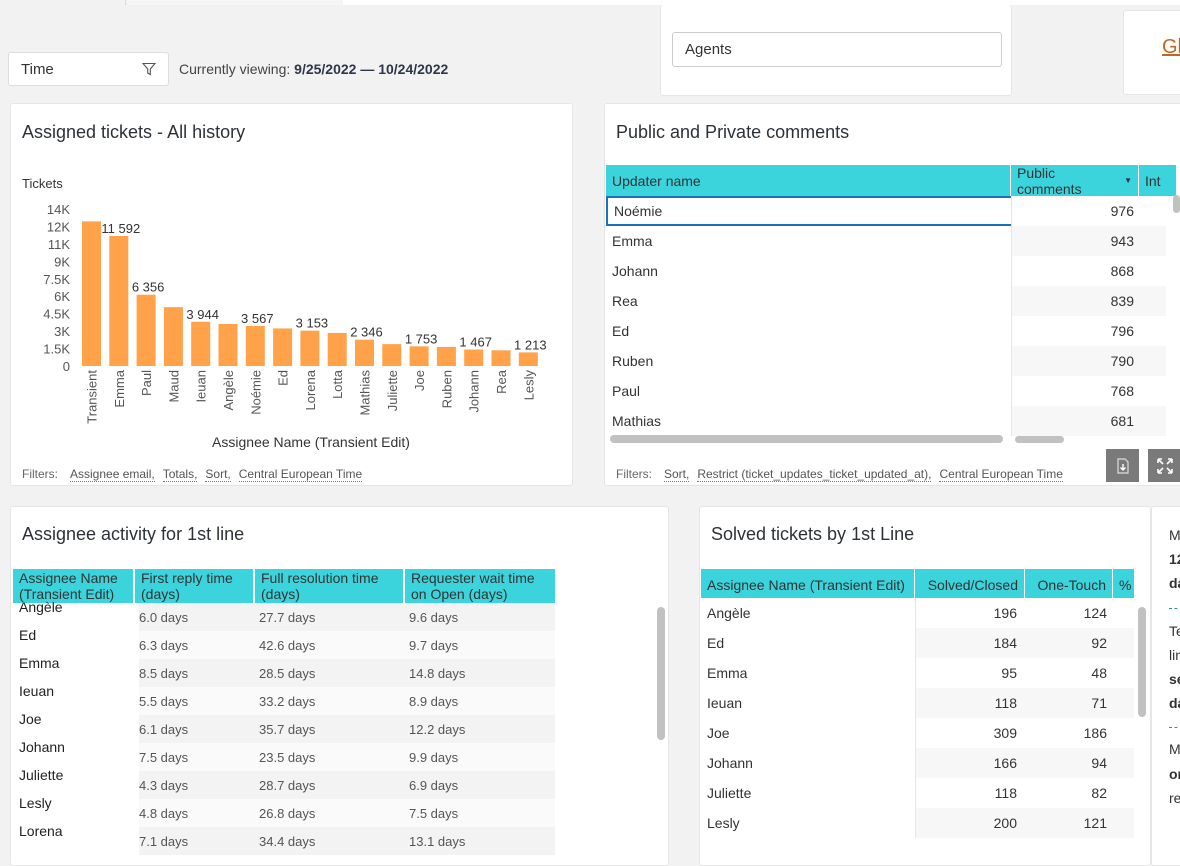 Image resolution: width=1180 pixels, height=866 pixels. Describe the element at coordinates (1122, 465) in the screenshot. I see `download-button` at that location.